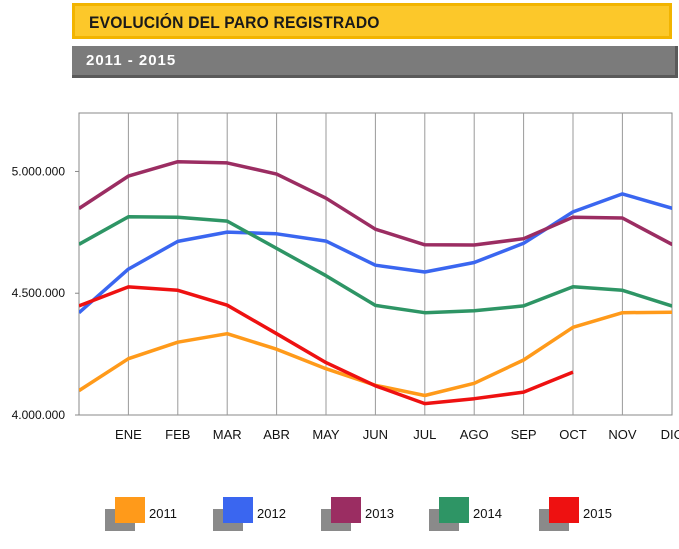 This screenshot has width=679, height=549. I want to click on chart-title: EVOLUCIÓN DEL PARO REGISTRADO, so click(234, 22).